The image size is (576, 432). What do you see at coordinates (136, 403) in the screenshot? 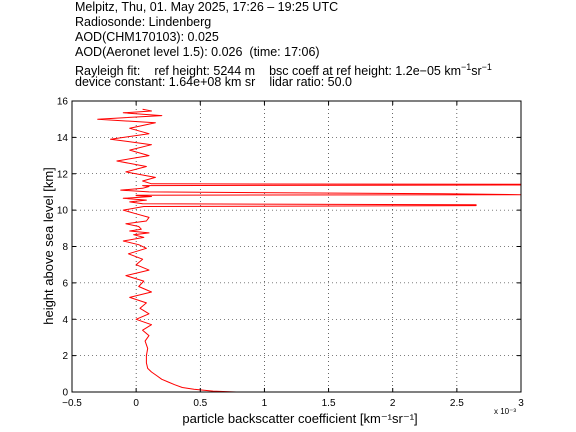
I see `x-tick-label: 0` at bounding box center [136, 403].